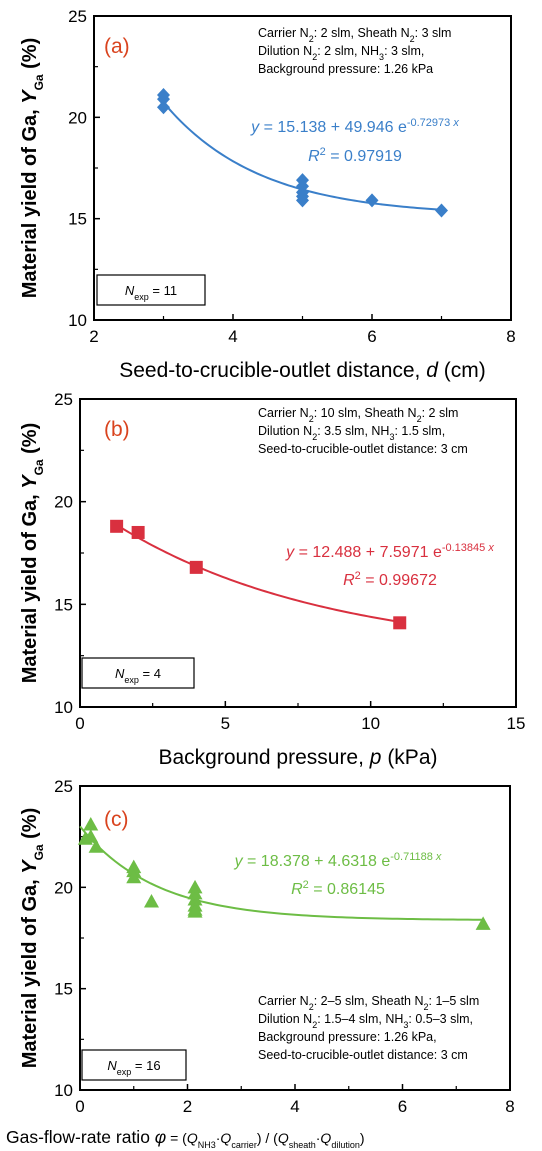 The height and width of the screenshot is (1151, 542). What do you see at coordinates (116, 819) in the screenshot?
I see `panel-label: (c)` at bounding box center [116, 819].